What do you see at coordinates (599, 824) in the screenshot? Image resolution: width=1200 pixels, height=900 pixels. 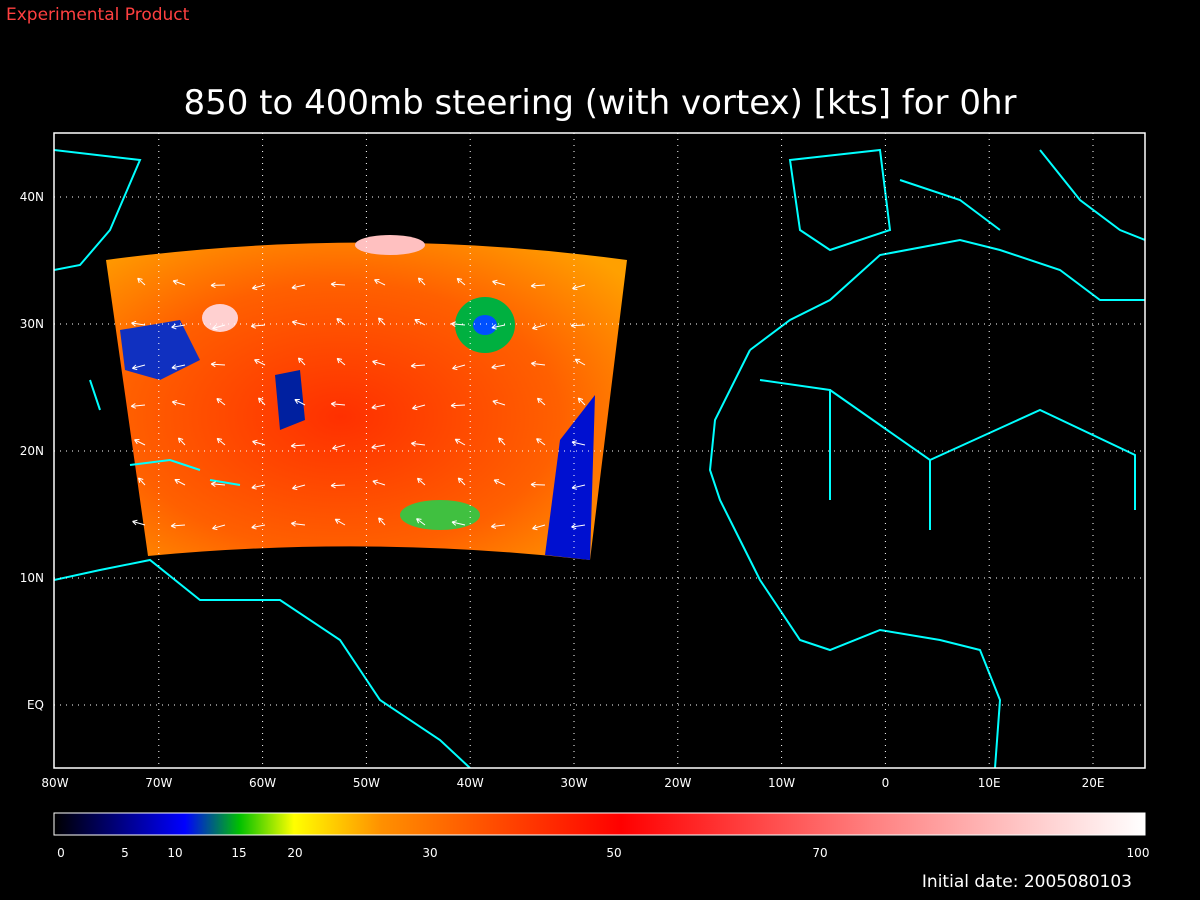 I see `colorbar` at bounding box center [599, 824].